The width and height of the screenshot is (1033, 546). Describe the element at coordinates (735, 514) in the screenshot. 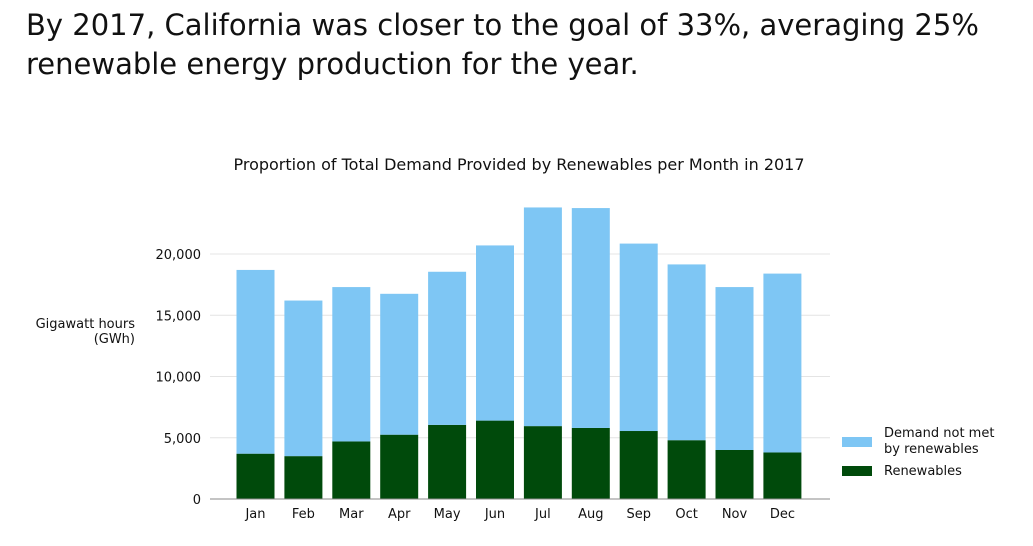

I see `x-tick-label: Nov` at that location.